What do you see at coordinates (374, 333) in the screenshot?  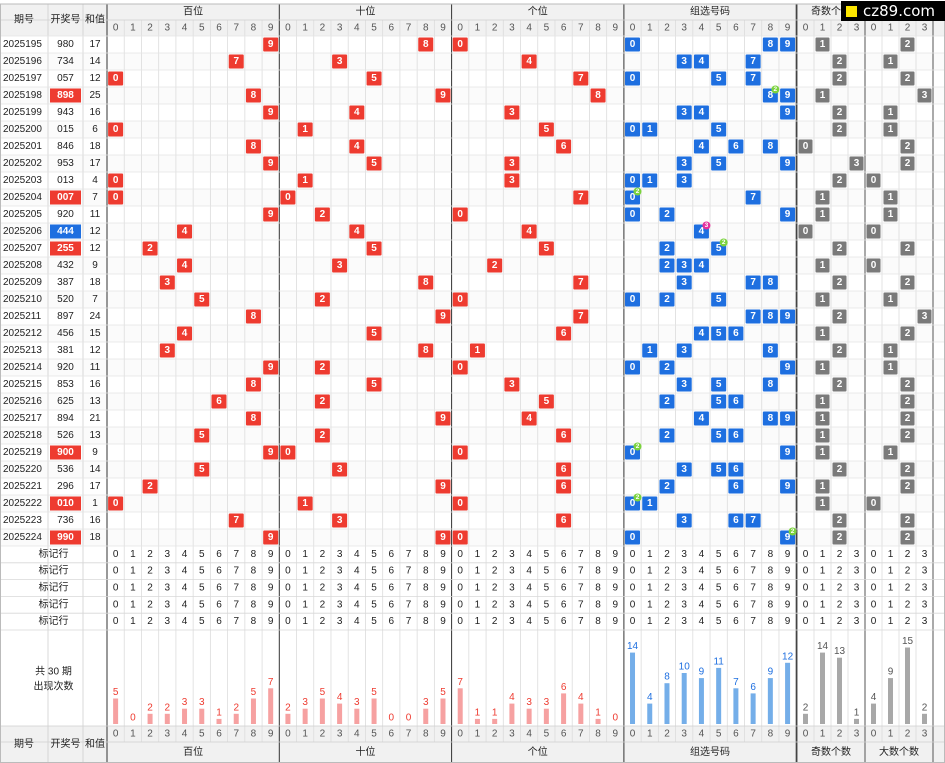 I see `position-ball-label: 5` at bounding box center [374, 333].